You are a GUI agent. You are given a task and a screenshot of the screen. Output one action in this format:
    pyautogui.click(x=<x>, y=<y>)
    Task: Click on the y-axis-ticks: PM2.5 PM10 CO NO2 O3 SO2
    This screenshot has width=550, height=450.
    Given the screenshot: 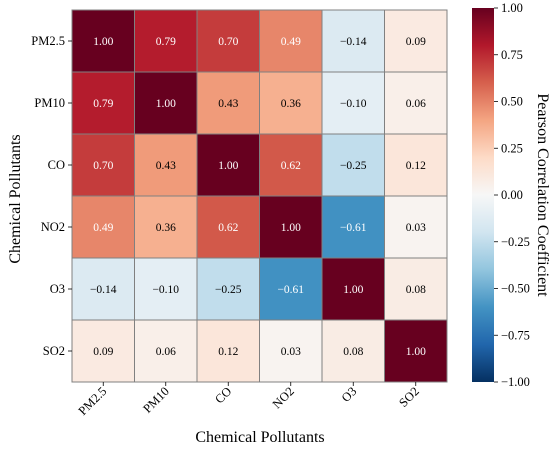 What is the action you would take?
    pyautogui.click(x=51, y=196)
    